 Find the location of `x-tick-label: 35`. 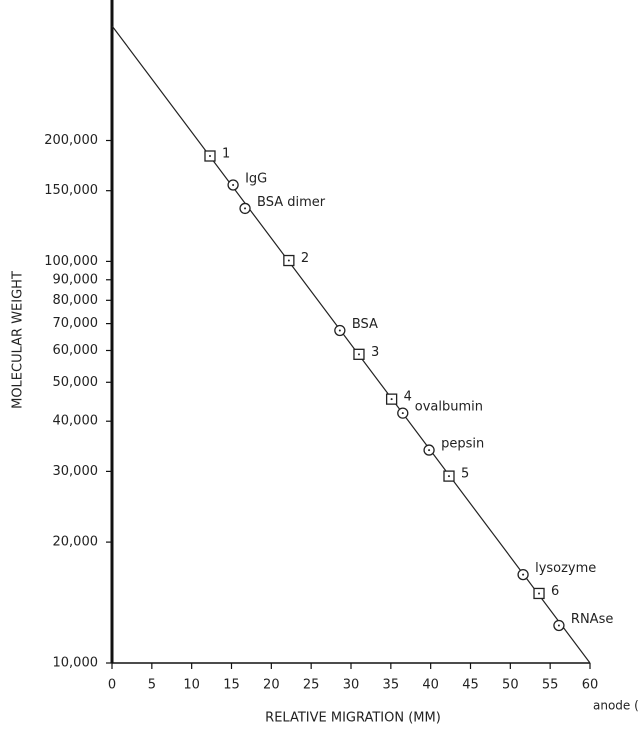

x-tick-label: 35 is located at coordinates (391, 685).